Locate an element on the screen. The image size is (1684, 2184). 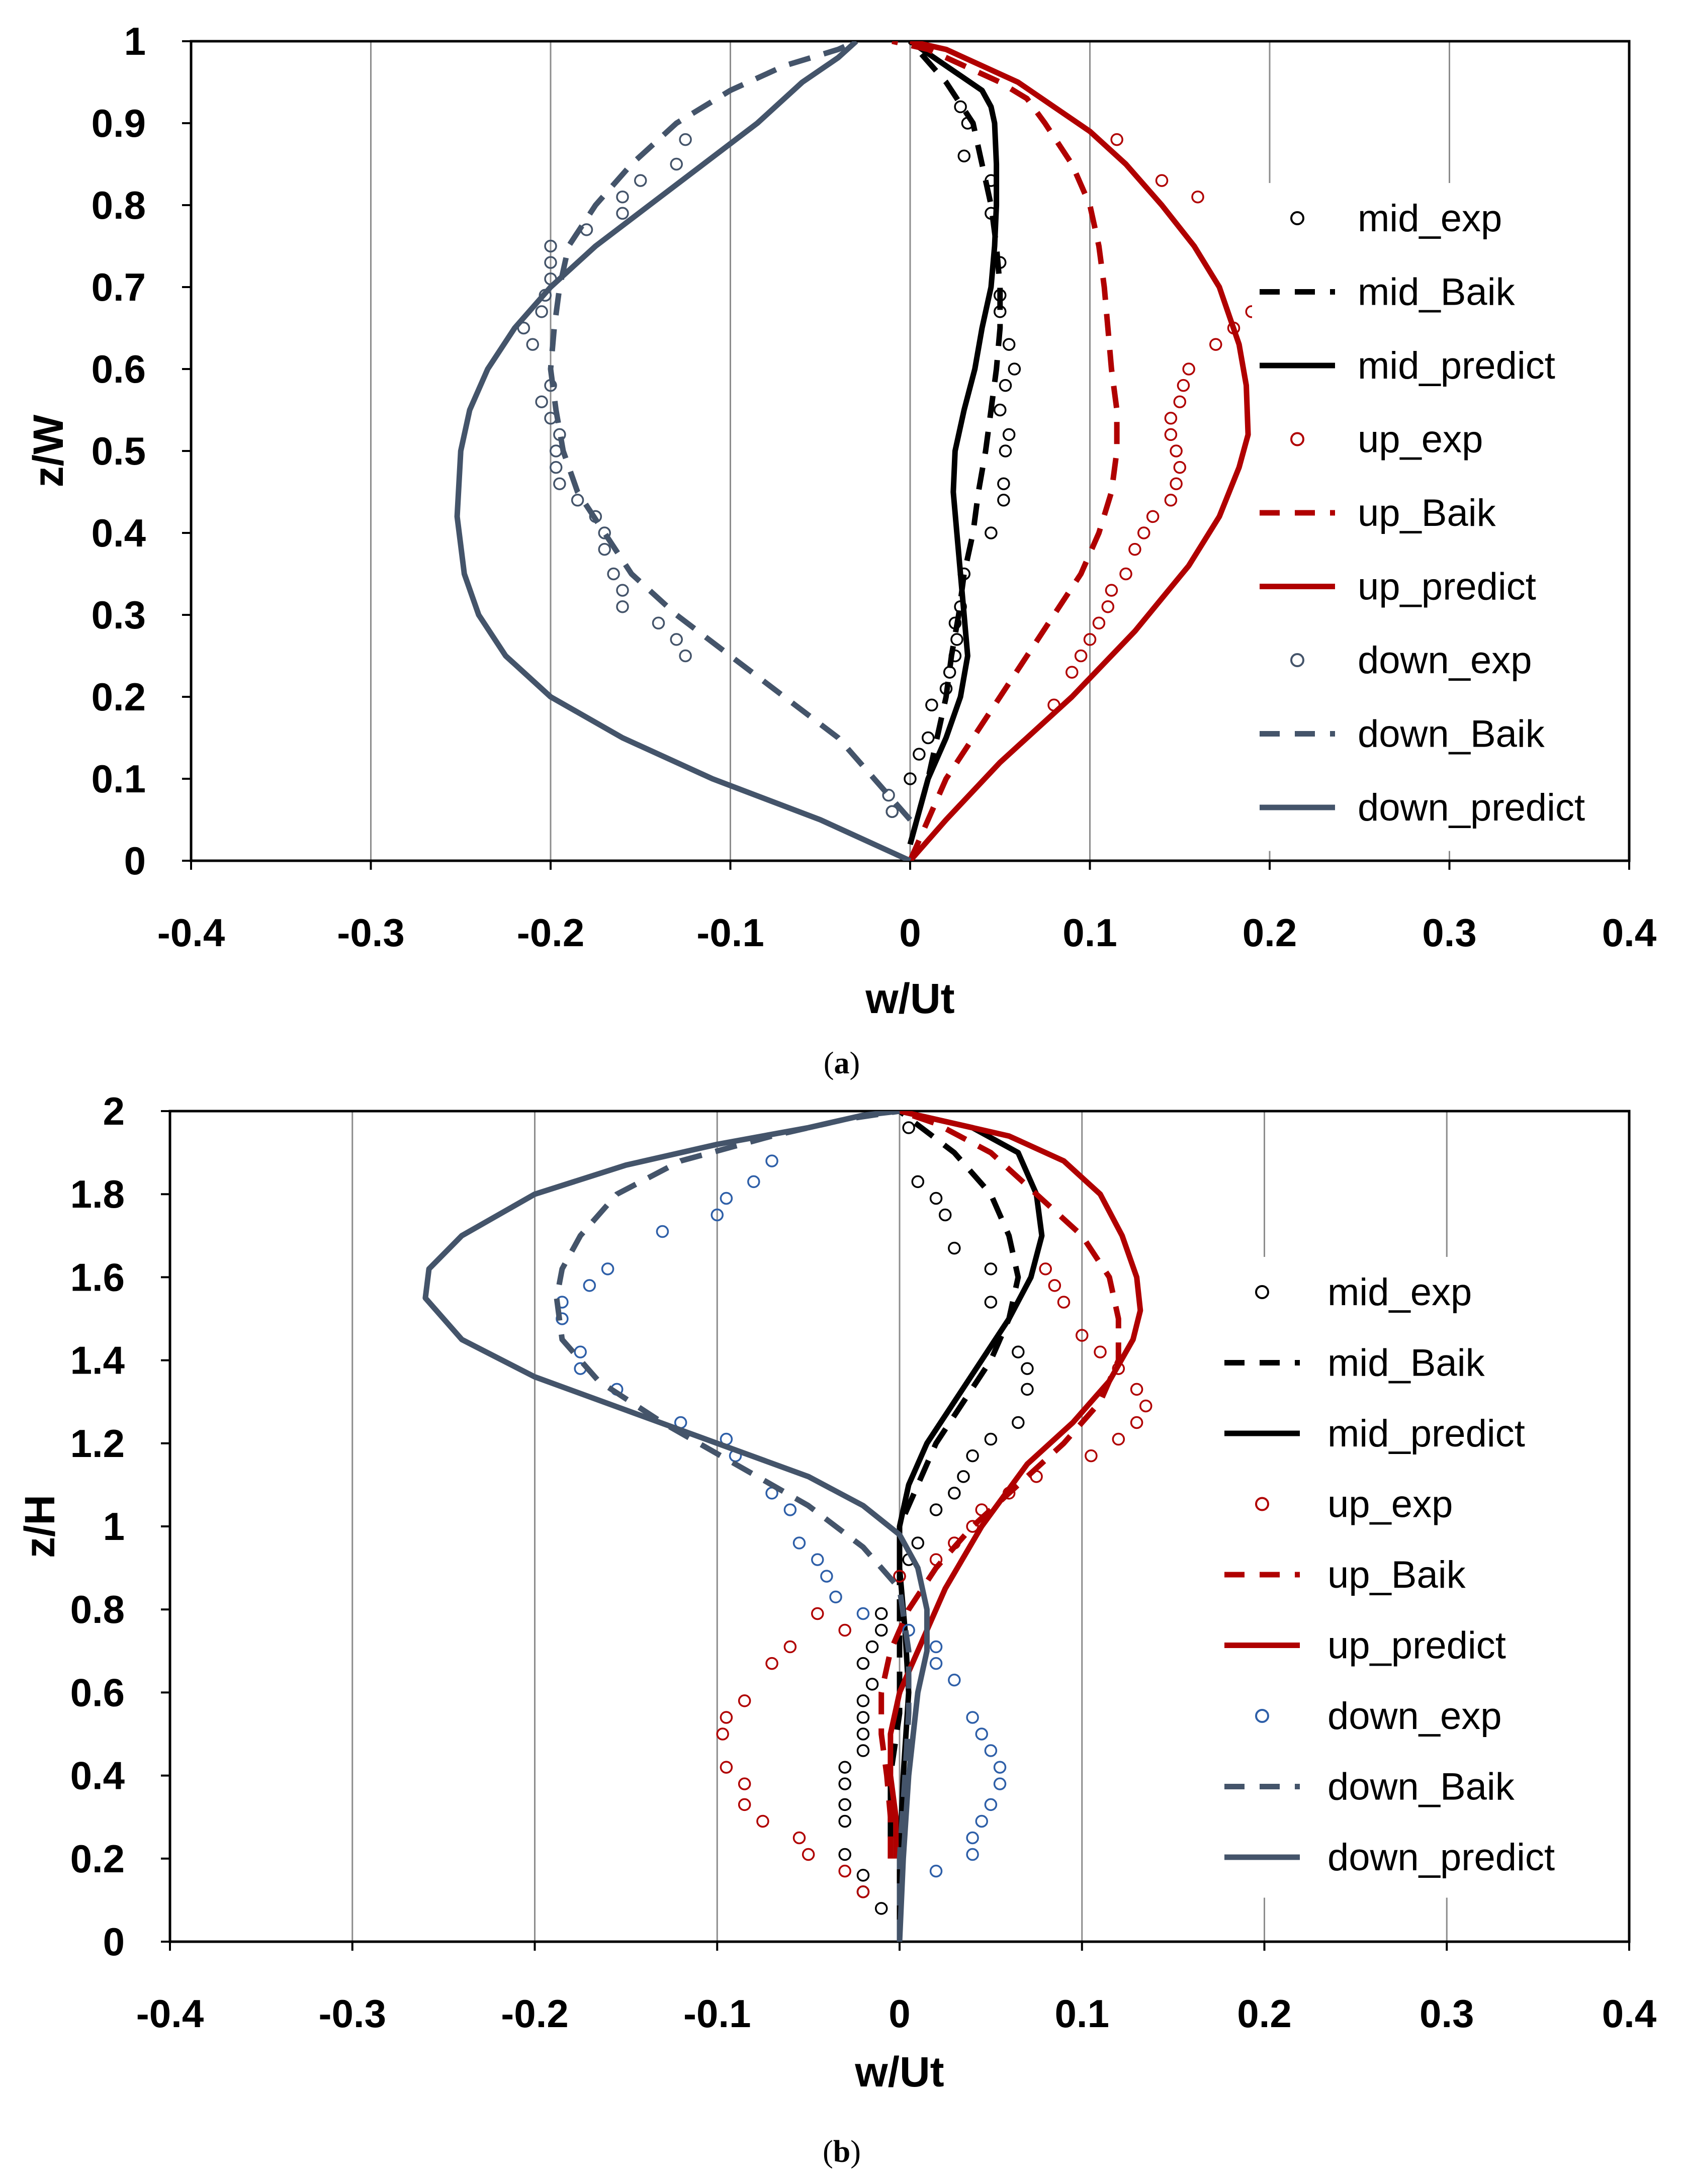
legend-label: down_exp is located at coordinates (1414, 1717).